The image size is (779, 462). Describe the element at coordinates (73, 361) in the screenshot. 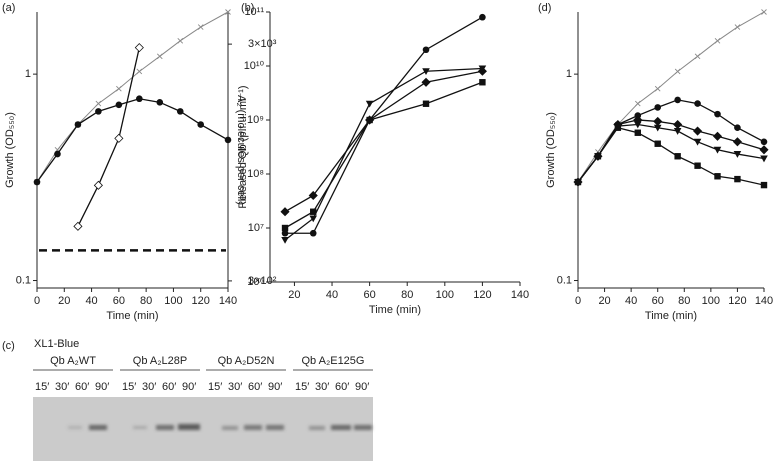

I see `group-label: Qb A₂WT` at that location.